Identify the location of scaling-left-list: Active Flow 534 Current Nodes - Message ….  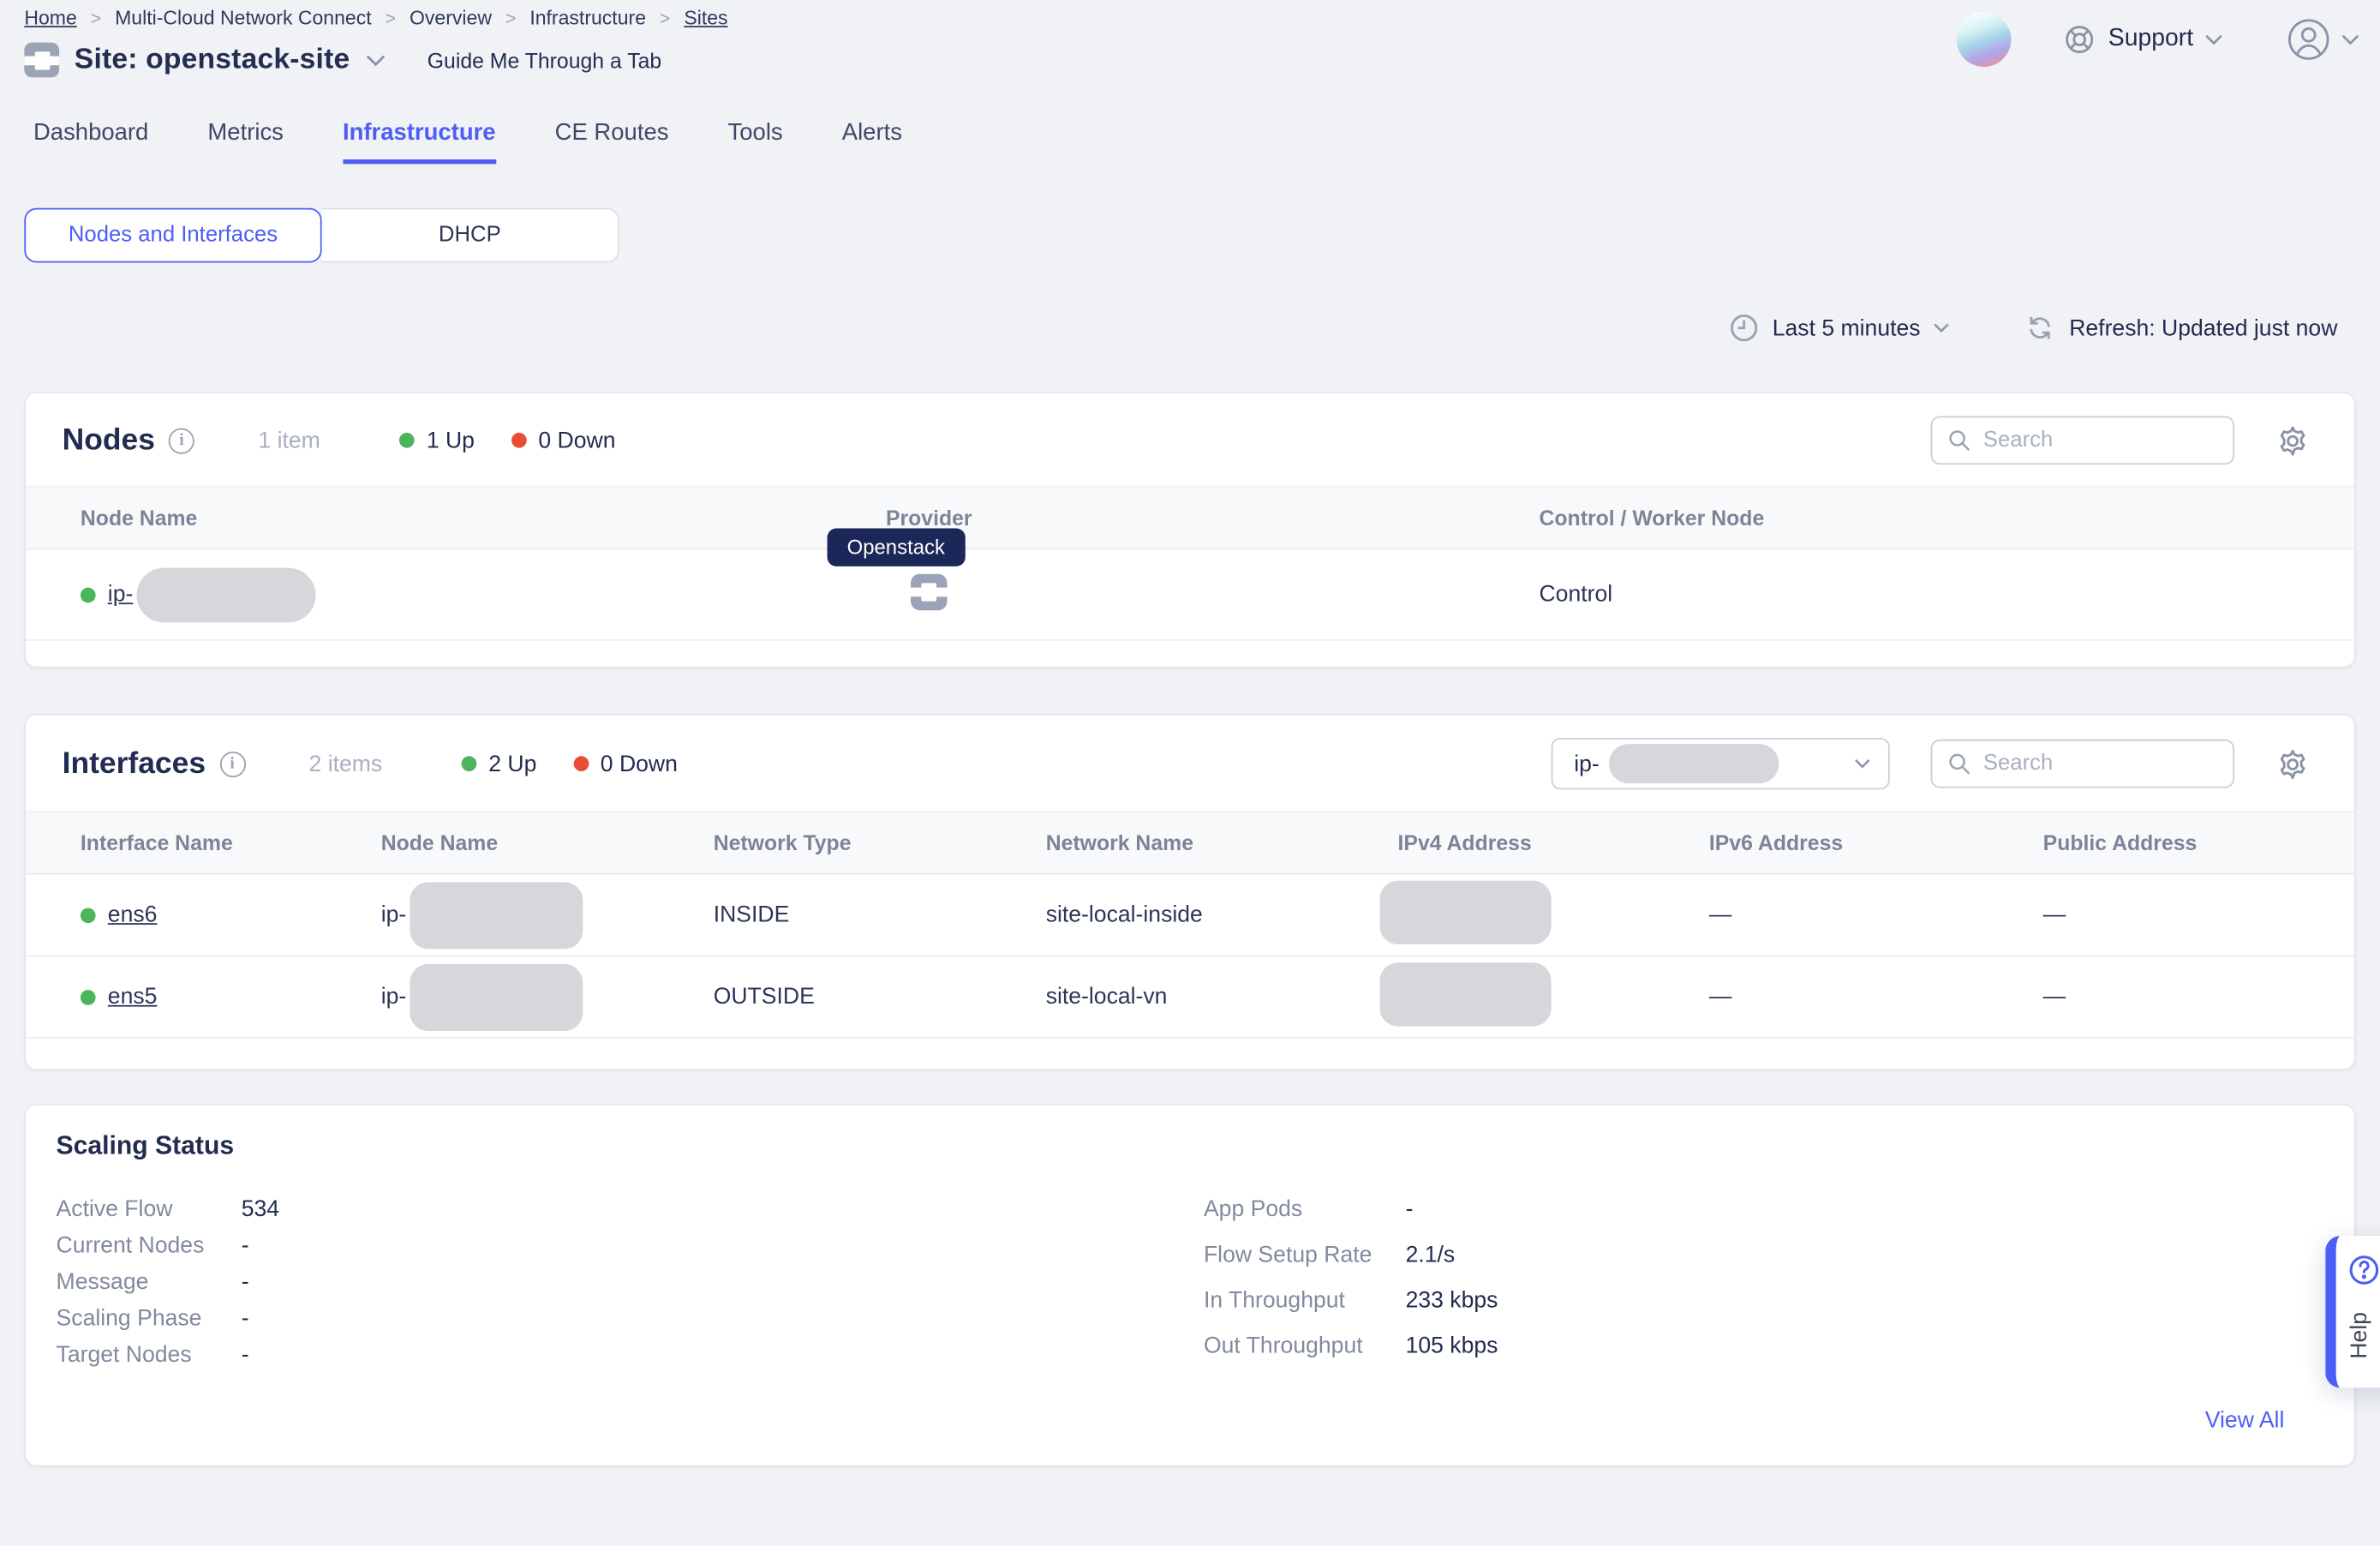
(1188, 1281).